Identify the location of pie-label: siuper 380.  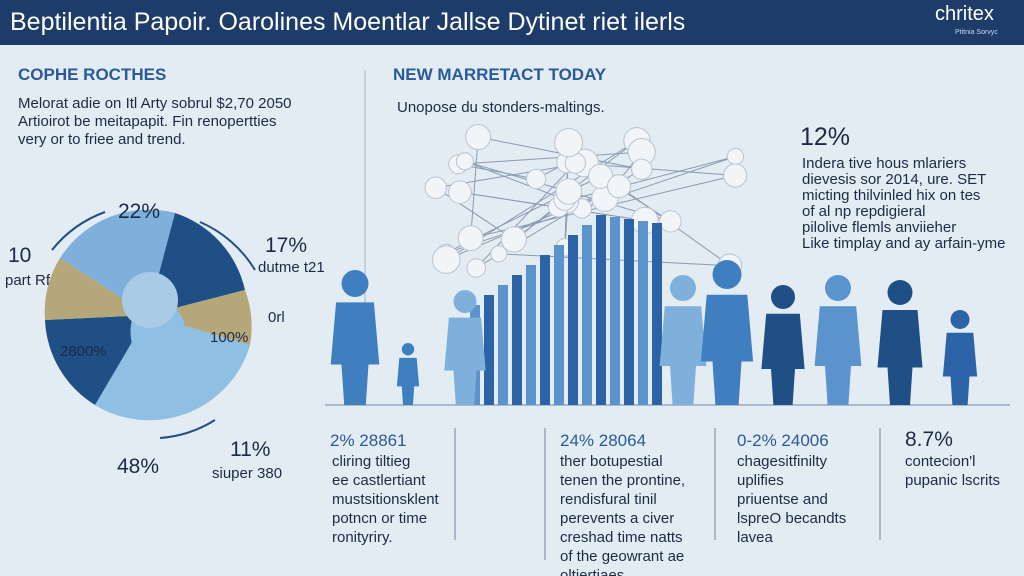
(247, 473).